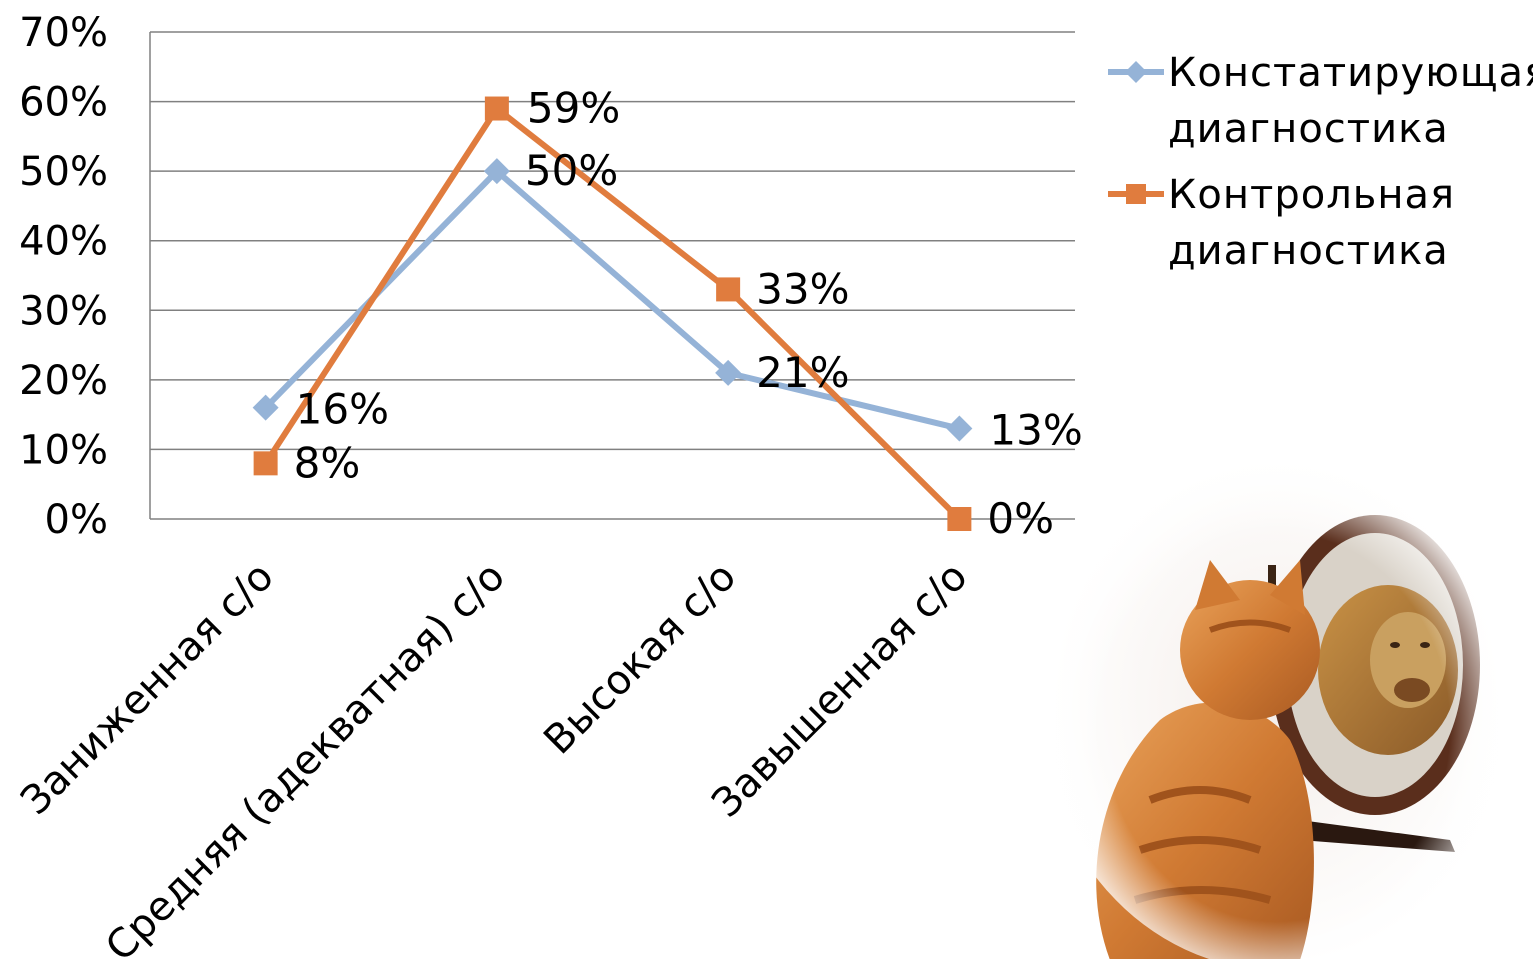 The image size is (1533, 959). Describe the element at coordinates (305, 756) in the screenshot. I see `x-category-label: Средняя (адекватная) с/о` at that location.